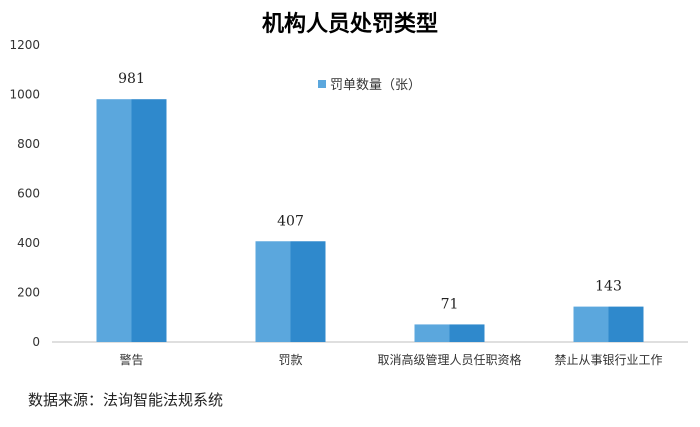  Describe the element at coordinates (290, 221) in the screenshot. I see `data-label: 407` at that location.